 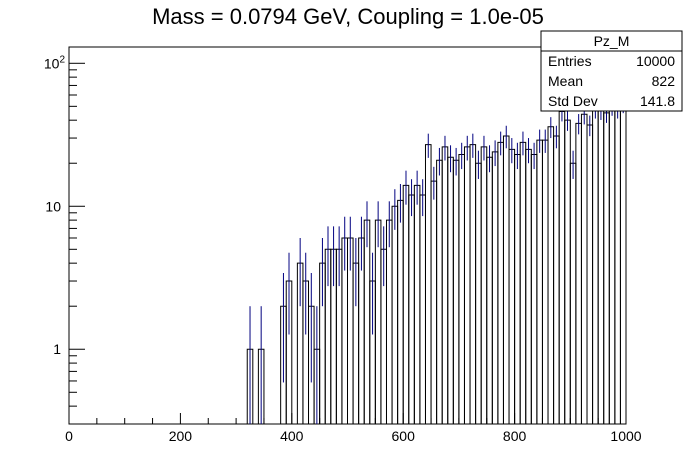 What do you see at coordinates (55, 62) in the screenshot?
I see `y-tick-label: 102` at bounding box center [55, 62].